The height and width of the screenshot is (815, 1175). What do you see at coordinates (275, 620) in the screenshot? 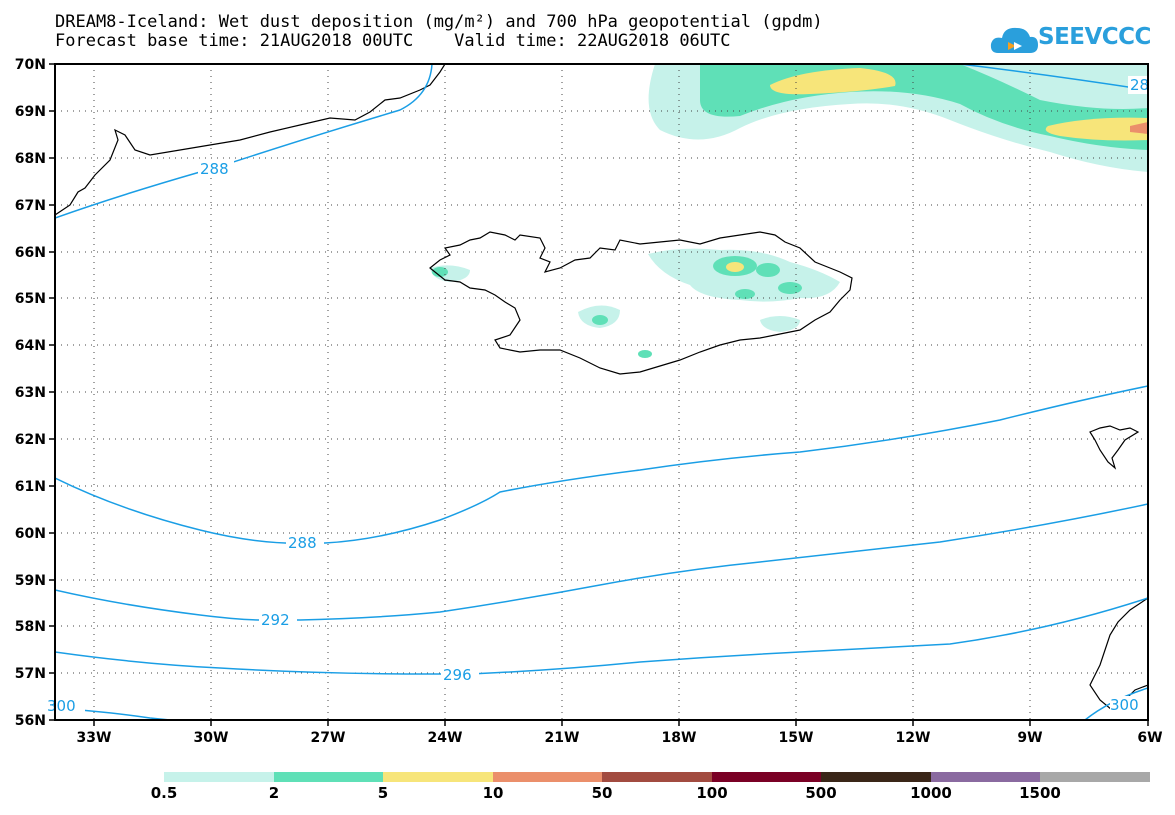
I see `contour-label-292: 292` at bounding box center [275, 620].